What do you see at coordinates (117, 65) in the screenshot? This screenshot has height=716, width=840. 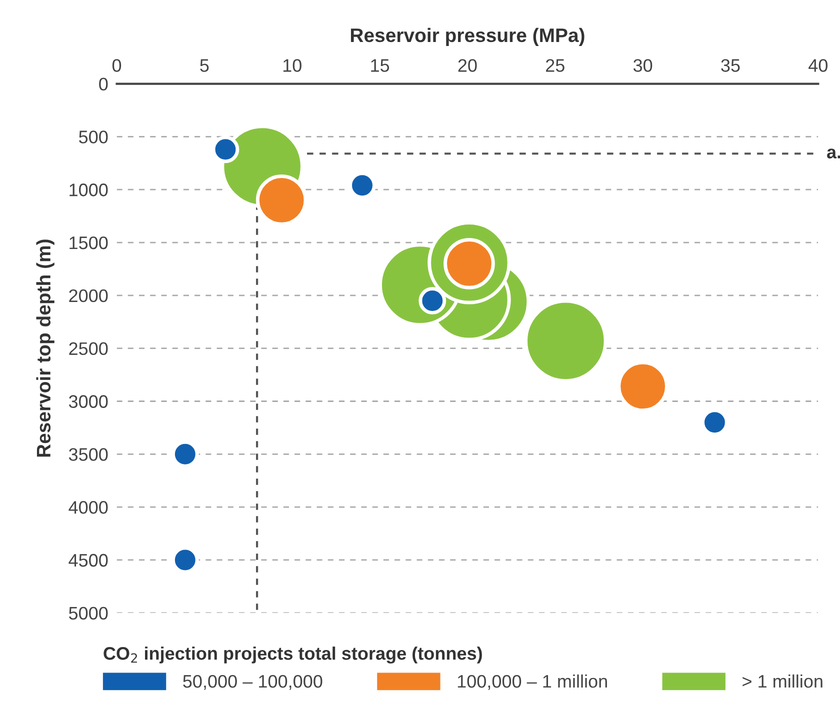 I see `x-tick-label: 0` at bounding box center [117, 65].